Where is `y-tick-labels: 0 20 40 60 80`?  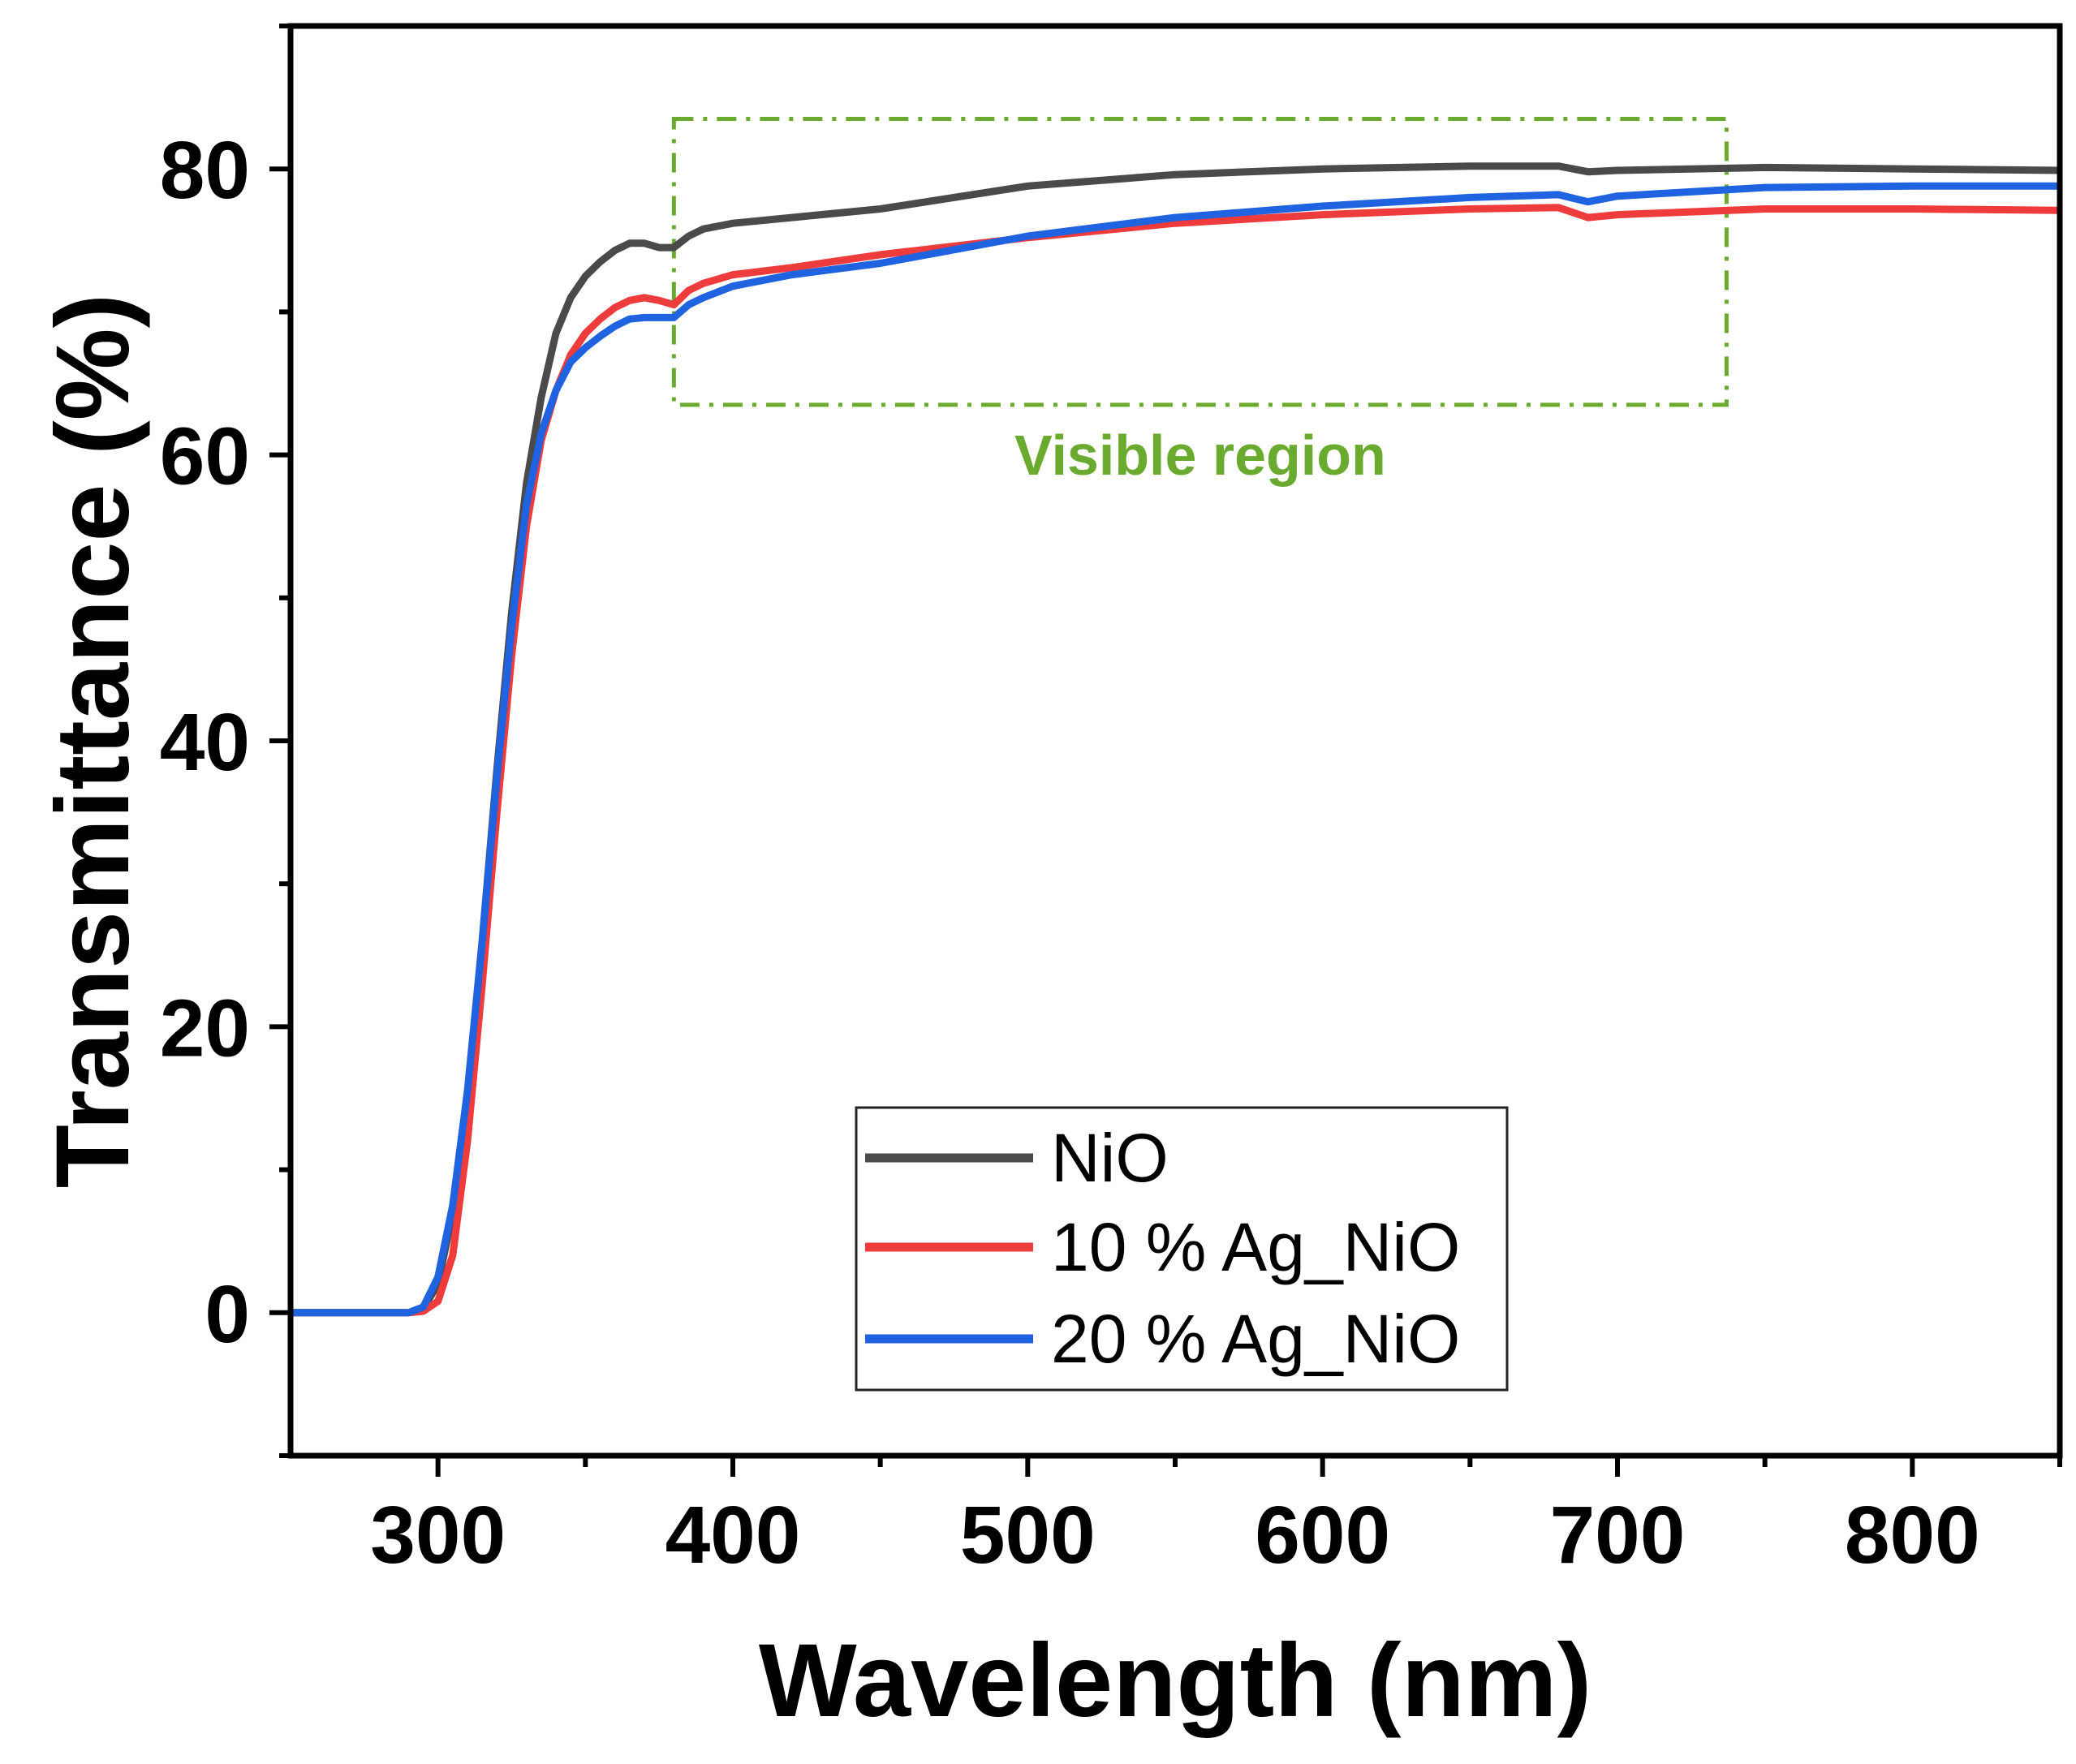
y-tick-labels: 0 20 40 60 80 is located at coordinates (205, 742).